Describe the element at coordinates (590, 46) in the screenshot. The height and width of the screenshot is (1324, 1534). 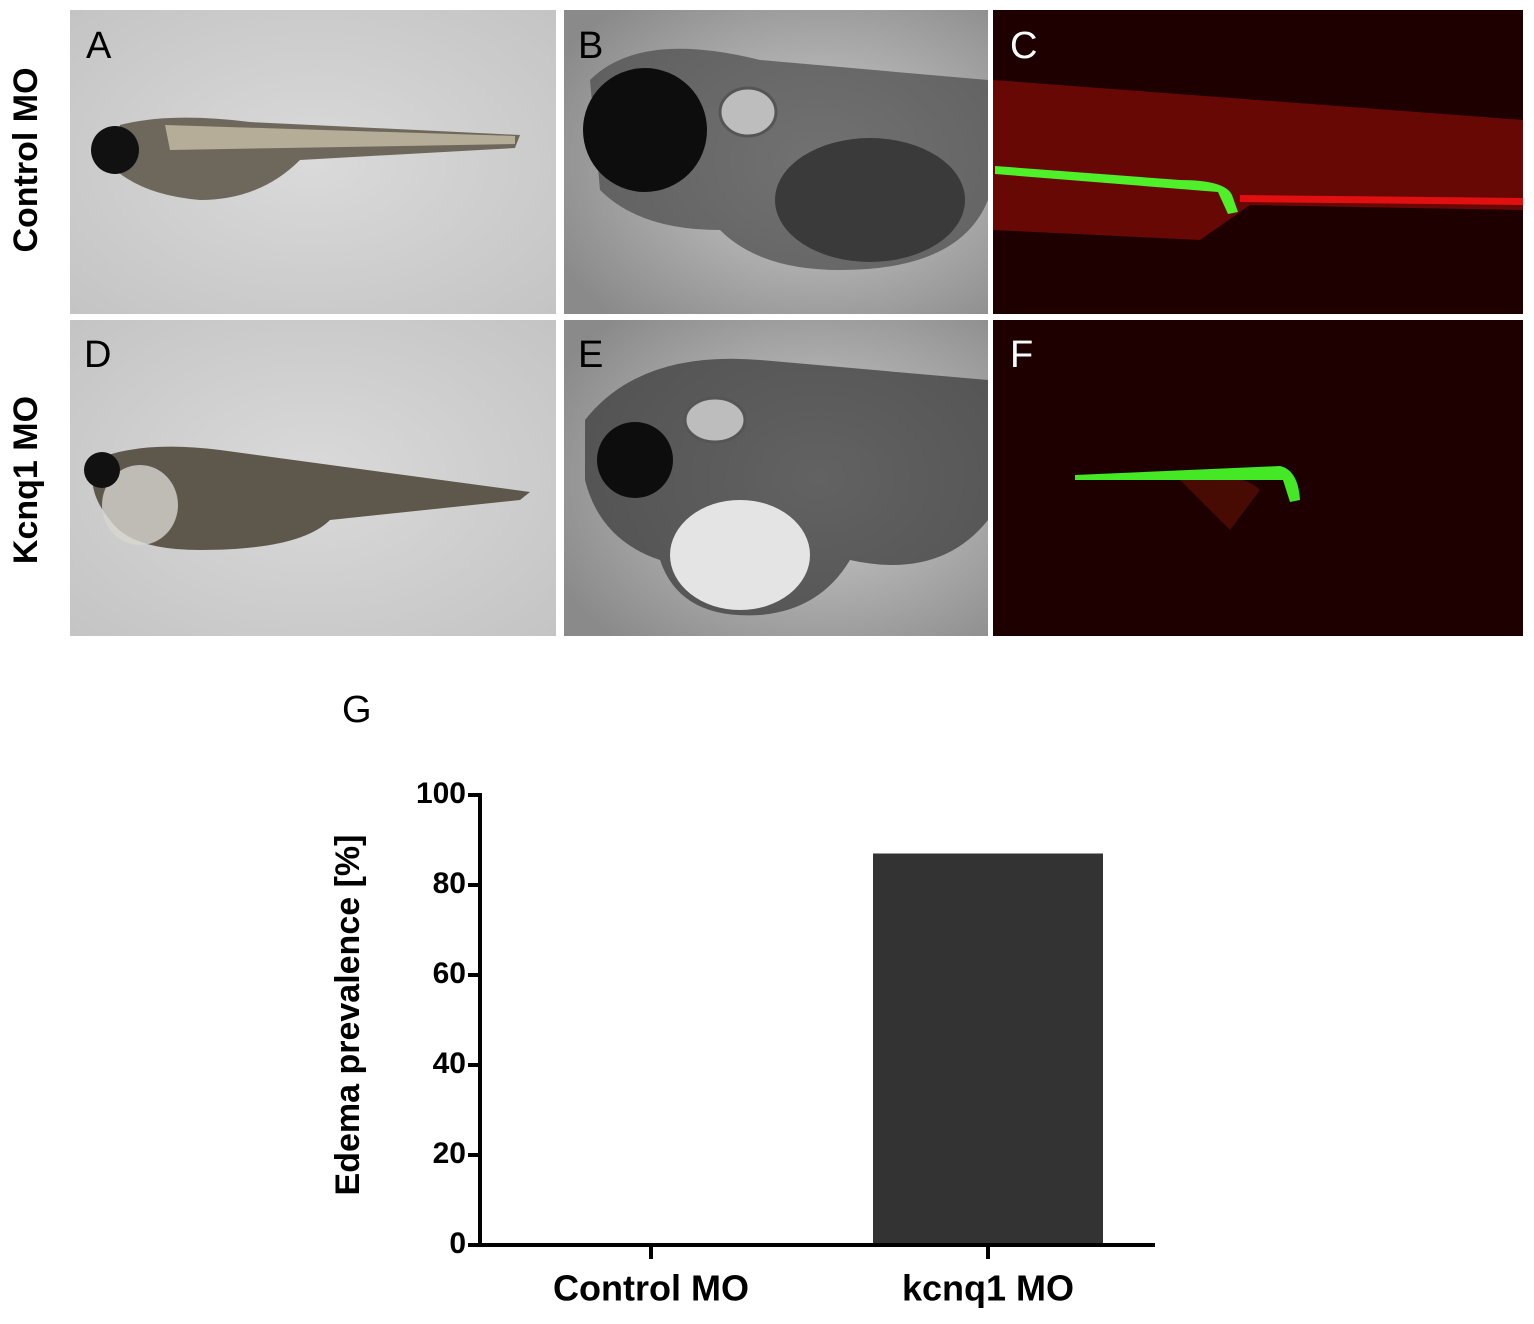
I see `panel-label: B` at that location.